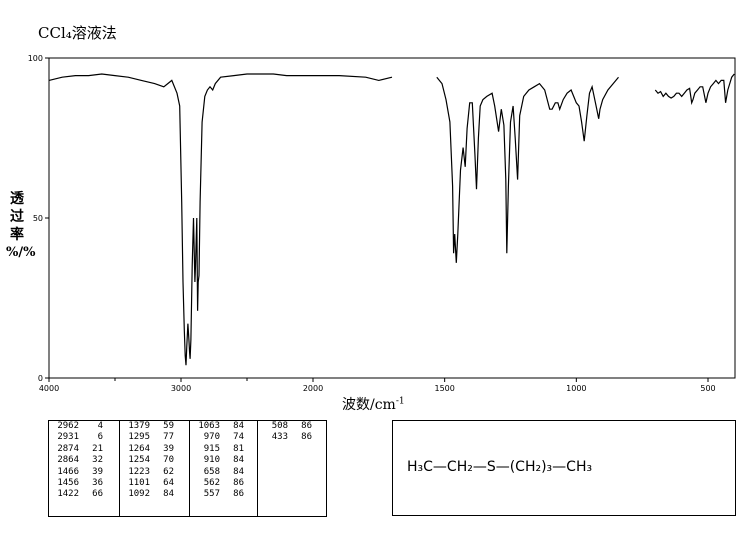 This screenshot has height=539, width=748. What do you see at coordinates (155, 494) in the screenshot?
I see `peak-row: 1092 84` at bounding box center [155, 494].